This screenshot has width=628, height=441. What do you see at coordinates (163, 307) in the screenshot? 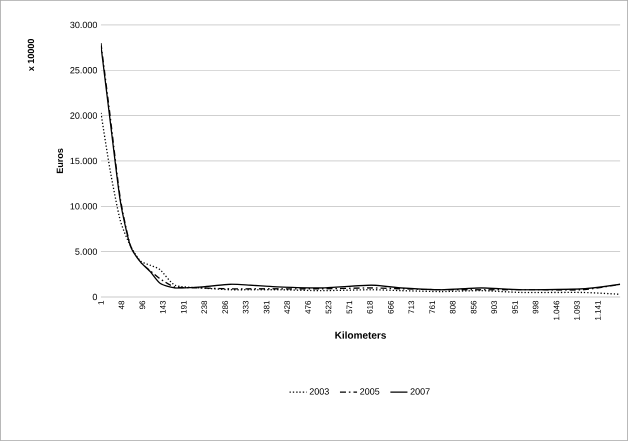
I see `x-tick-label: 143` at bounding box center [163, 307].